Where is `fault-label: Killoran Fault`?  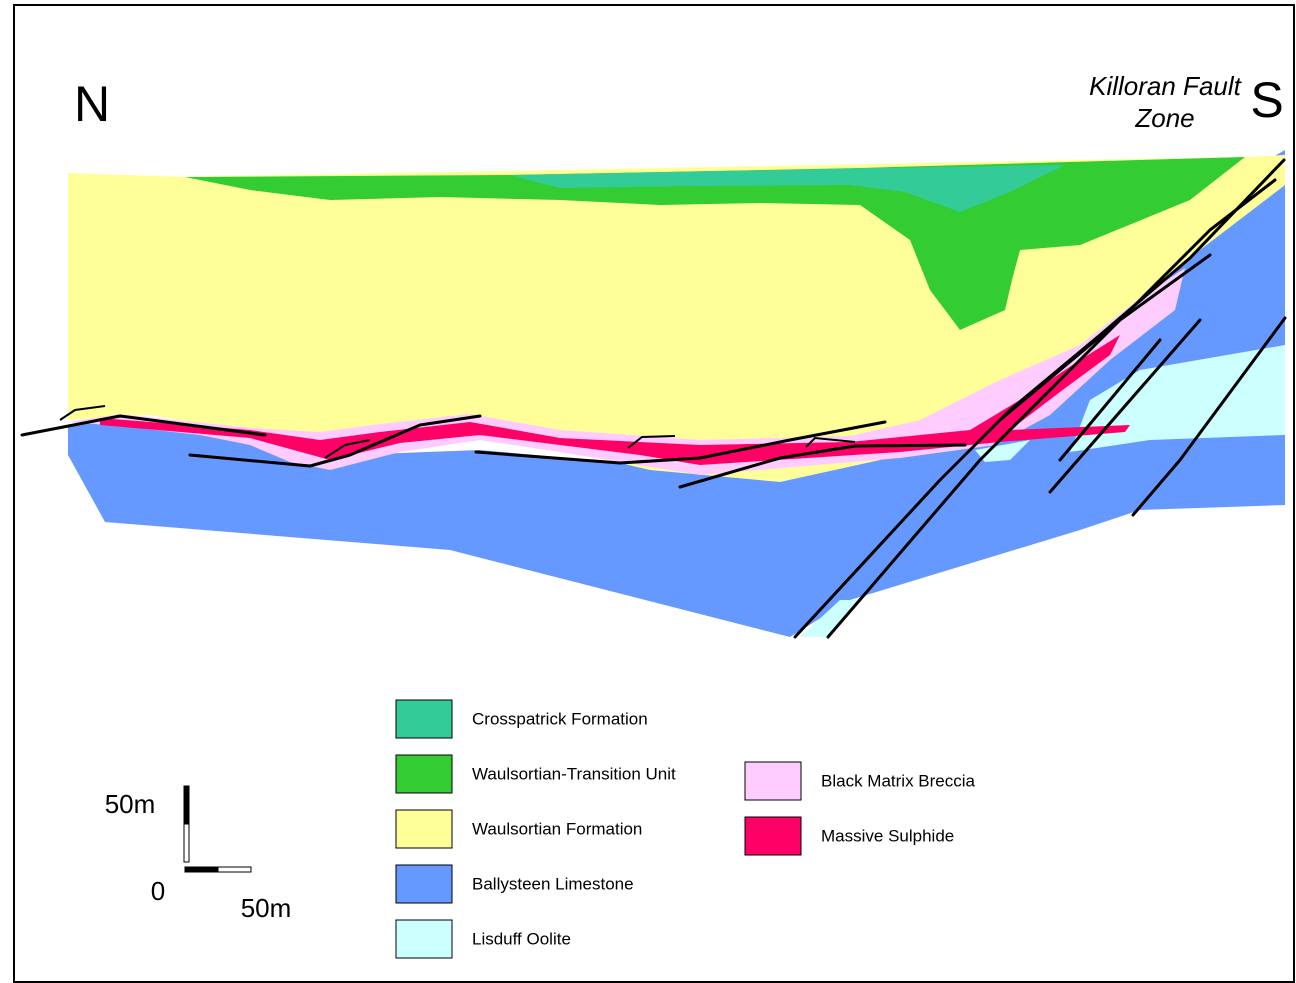
fault-label: Killoran Fault is located at coordinates (1166, 86).